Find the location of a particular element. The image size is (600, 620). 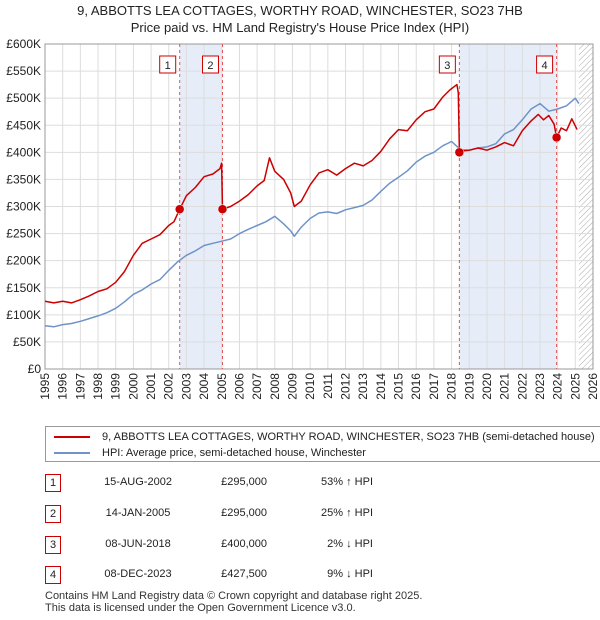

x-tick-label: 1995 is located at coordinates (45, 386).